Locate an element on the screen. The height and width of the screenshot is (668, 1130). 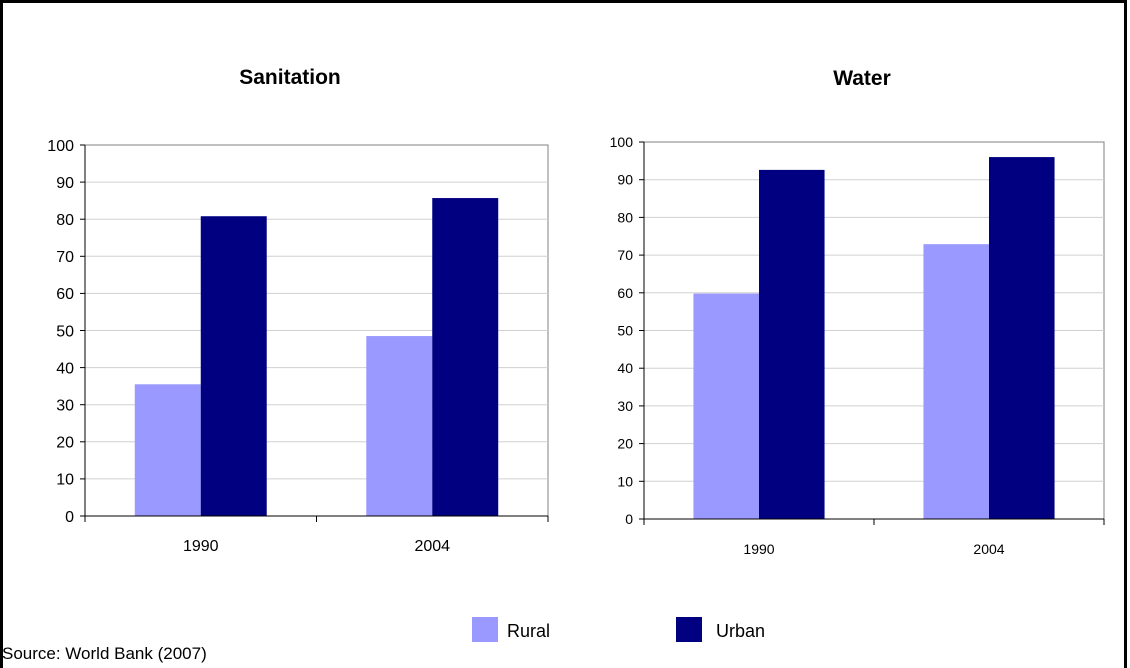
chart-2-x-tick-label: 1990 is located at coordinates (758, 549).